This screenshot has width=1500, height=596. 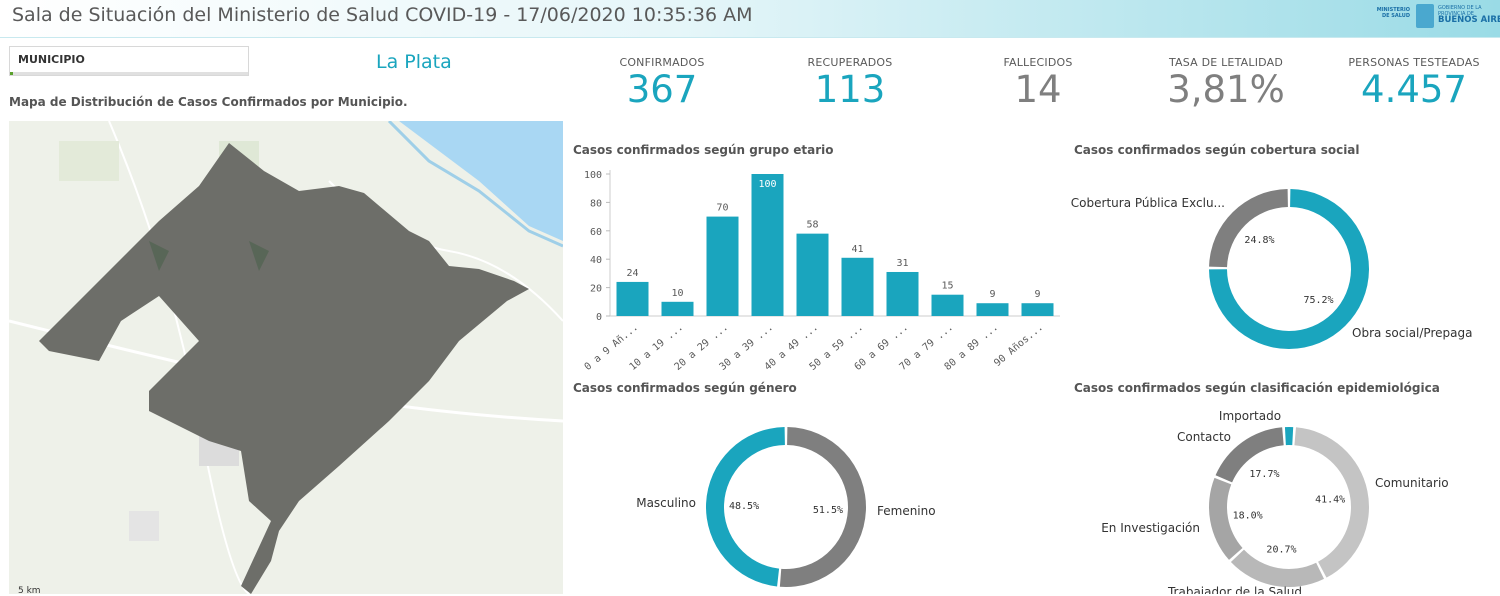 What do you see at coordinates (662, 62) in the screenshot?
I see `kpi-label: CONFIRMADOS` at bounding box center [662, 62].